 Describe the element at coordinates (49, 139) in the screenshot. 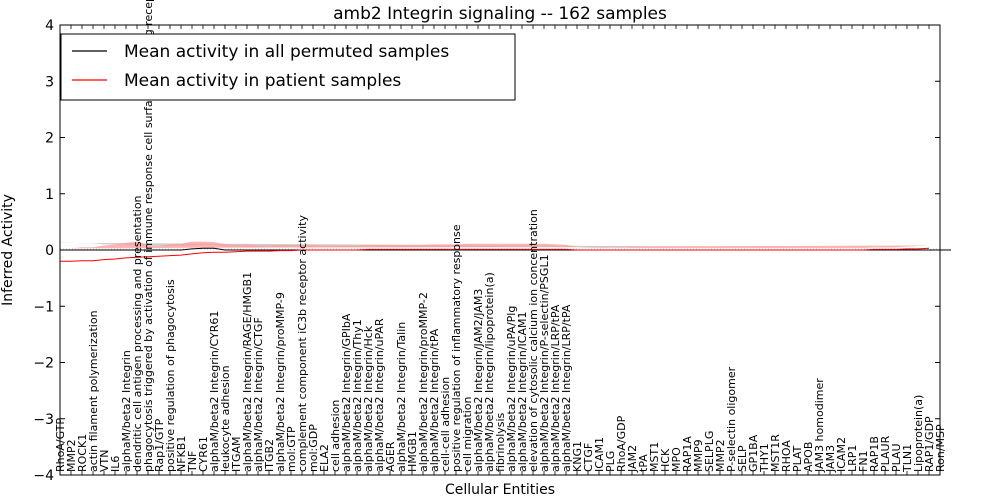

I see `y-tick-label: 2` at that location.